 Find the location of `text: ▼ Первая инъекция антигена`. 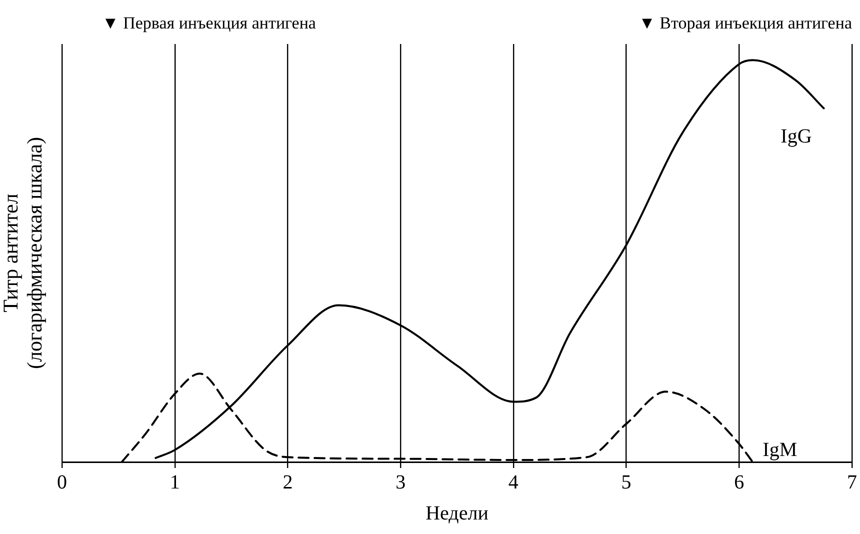

text: ▼ Первая инъекция антигена is located at coordinates (209, 22).